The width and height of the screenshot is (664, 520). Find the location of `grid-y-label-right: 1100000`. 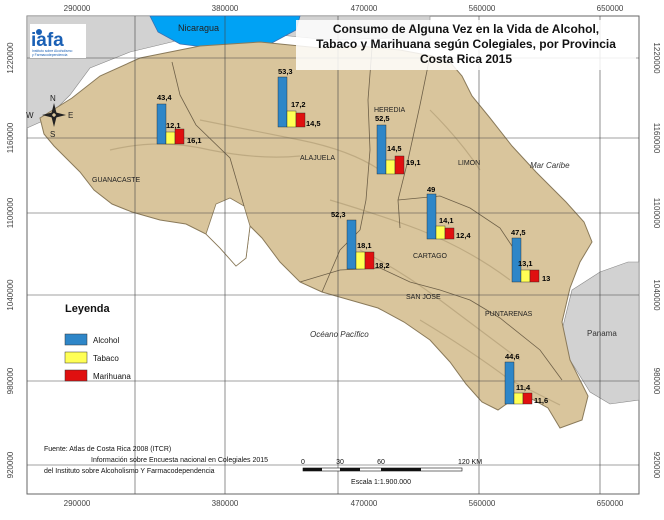

grid-y-label-right: 1100000 is located at coordinates (656, 213).